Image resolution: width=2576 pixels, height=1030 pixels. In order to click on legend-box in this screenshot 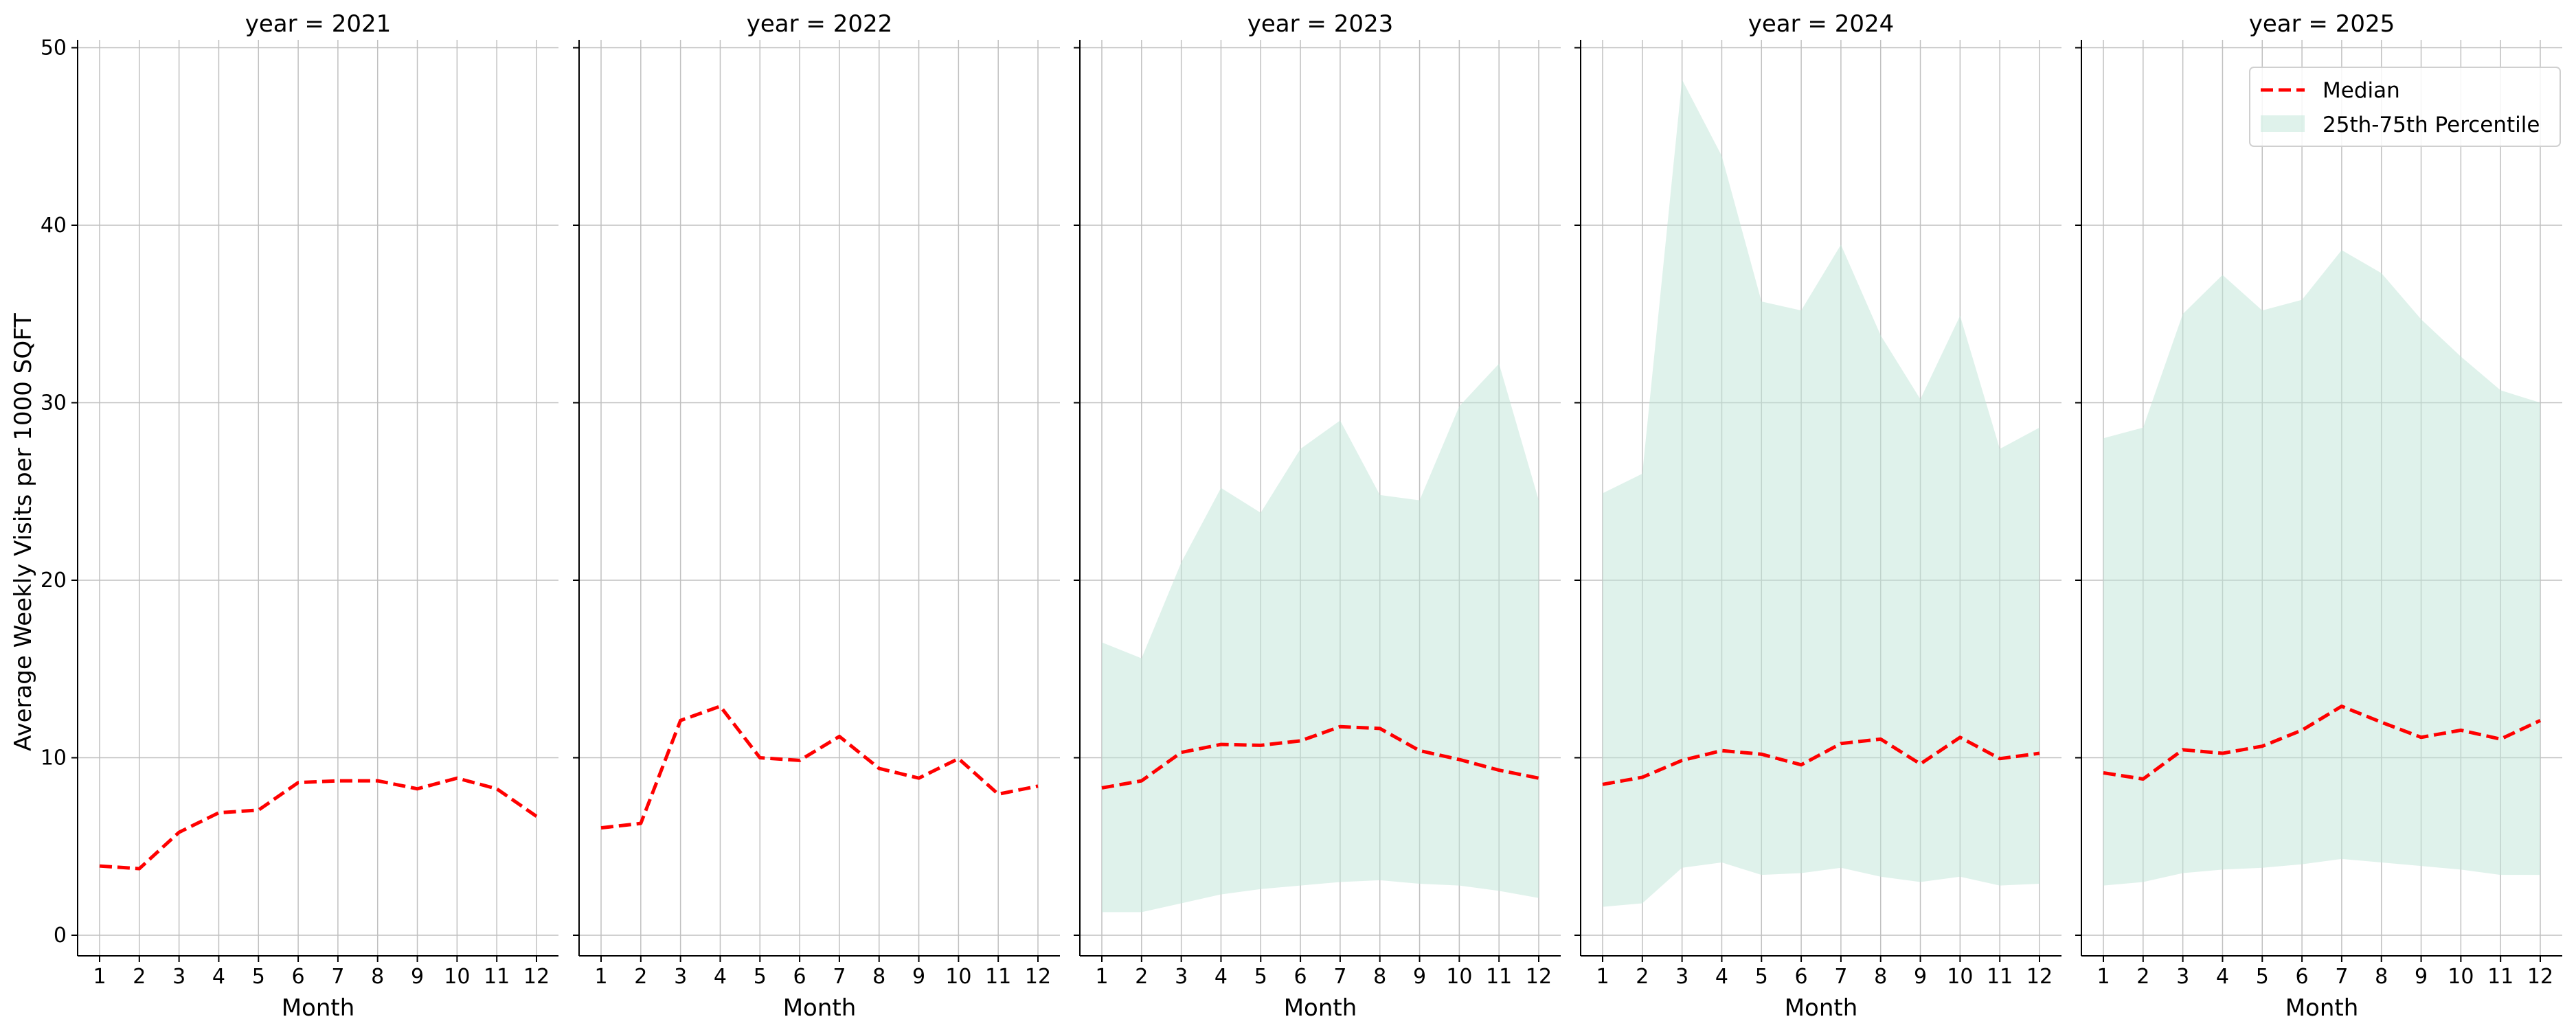, I will do `click(2405, 107)`.